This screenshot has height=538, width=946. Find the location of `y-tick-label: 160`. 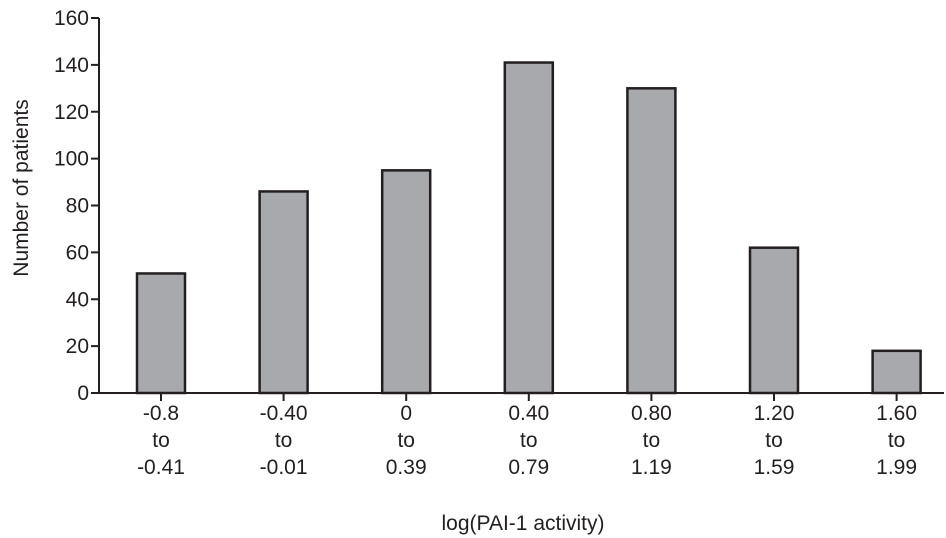

y-tick-label: 160 is located at coordinates (71, 18).